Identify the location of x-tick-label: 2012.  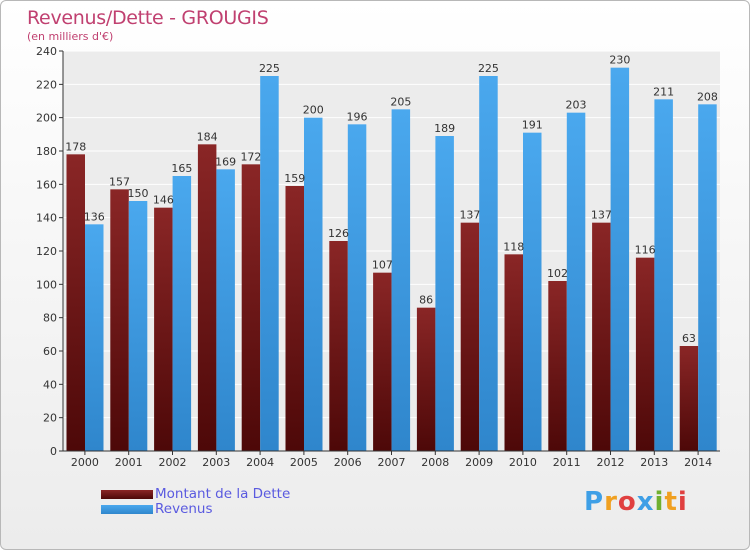
(611, 462).